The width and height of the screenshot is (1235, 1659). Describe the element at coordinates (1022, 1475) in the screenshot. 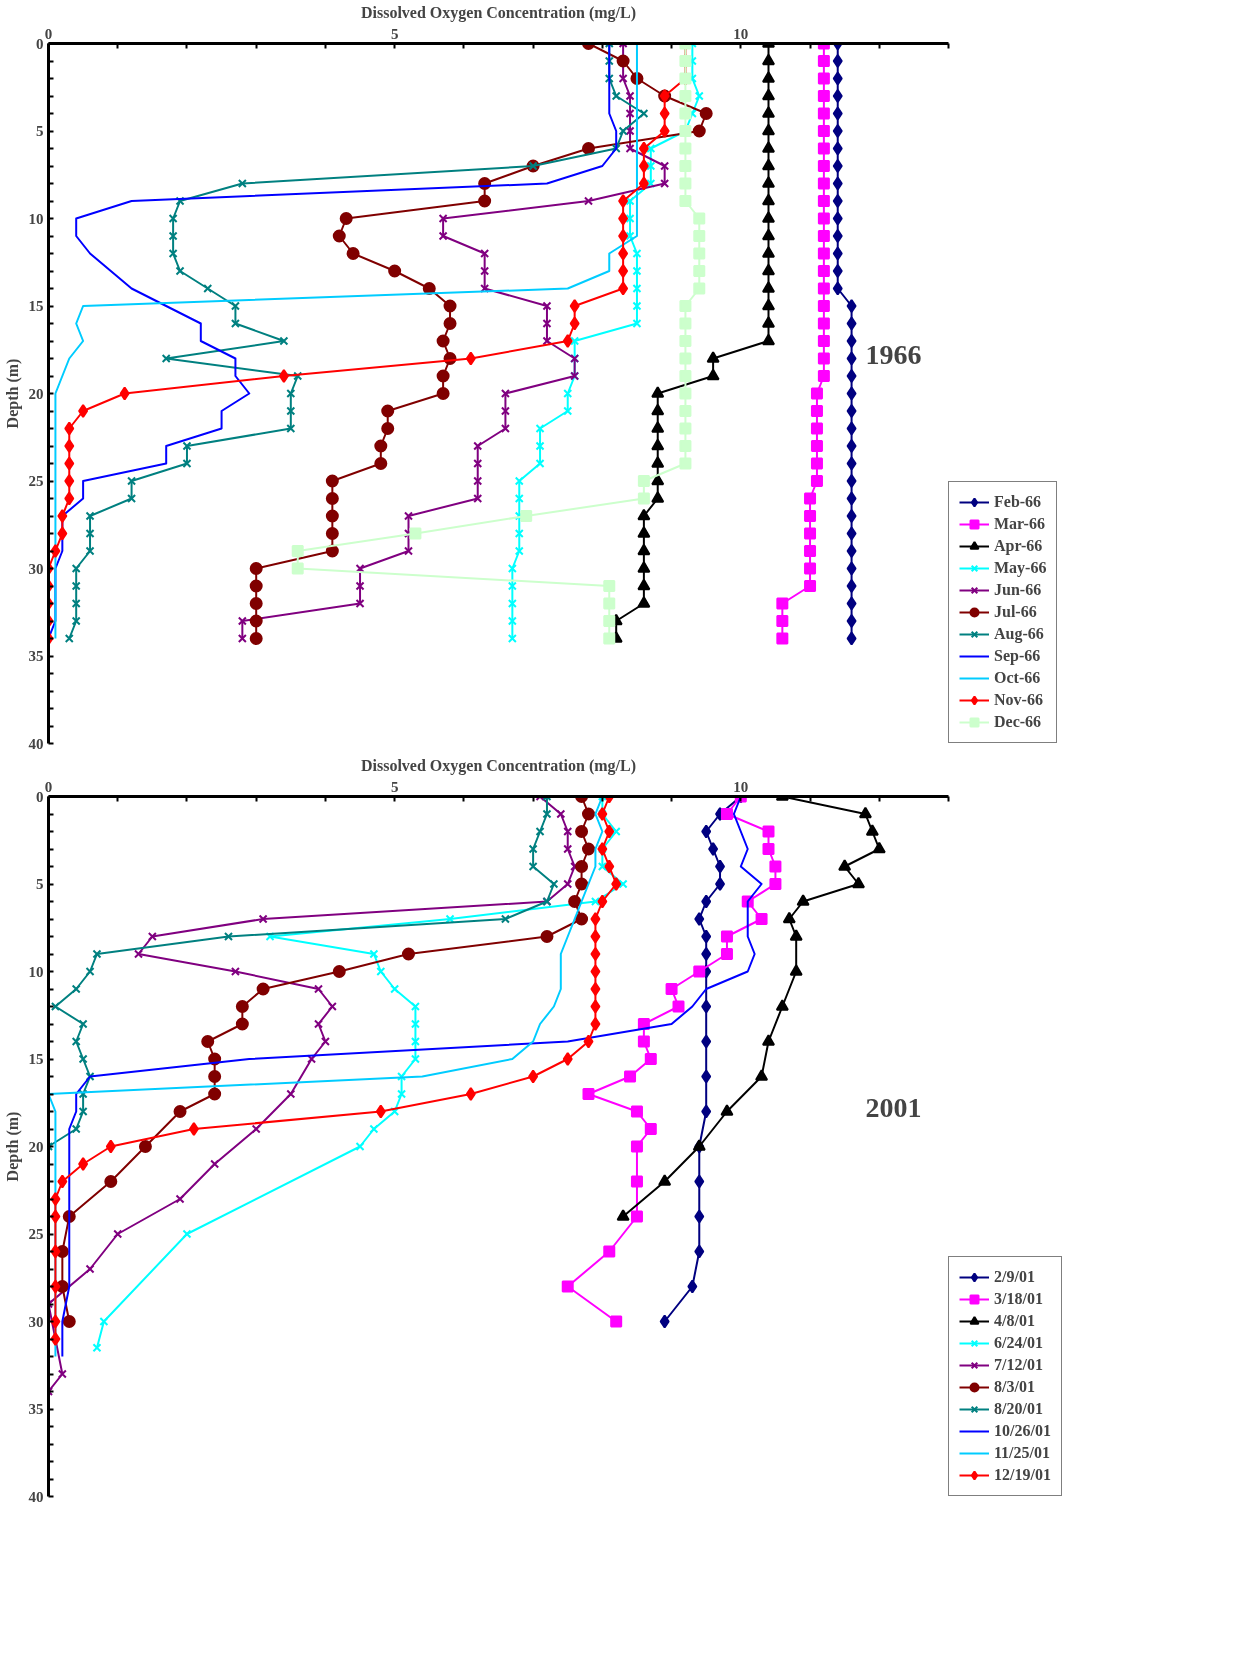

I see `legend-label: 12/19/01` at that location.